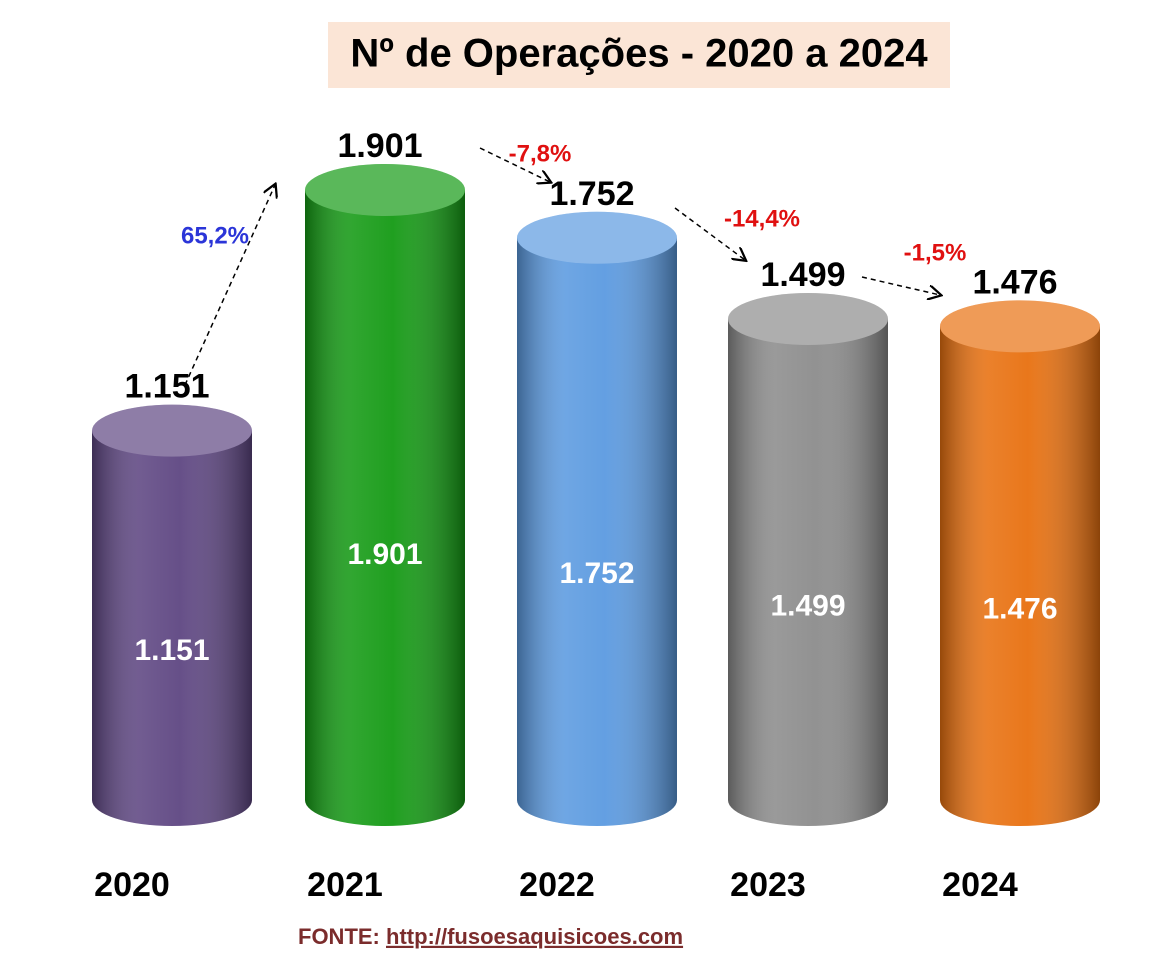 The height and width of the screenshot is (968, 1166). Describe the element at coordinates (166, 387) in the screenshot. I see `value-label: 1.151` at that location.